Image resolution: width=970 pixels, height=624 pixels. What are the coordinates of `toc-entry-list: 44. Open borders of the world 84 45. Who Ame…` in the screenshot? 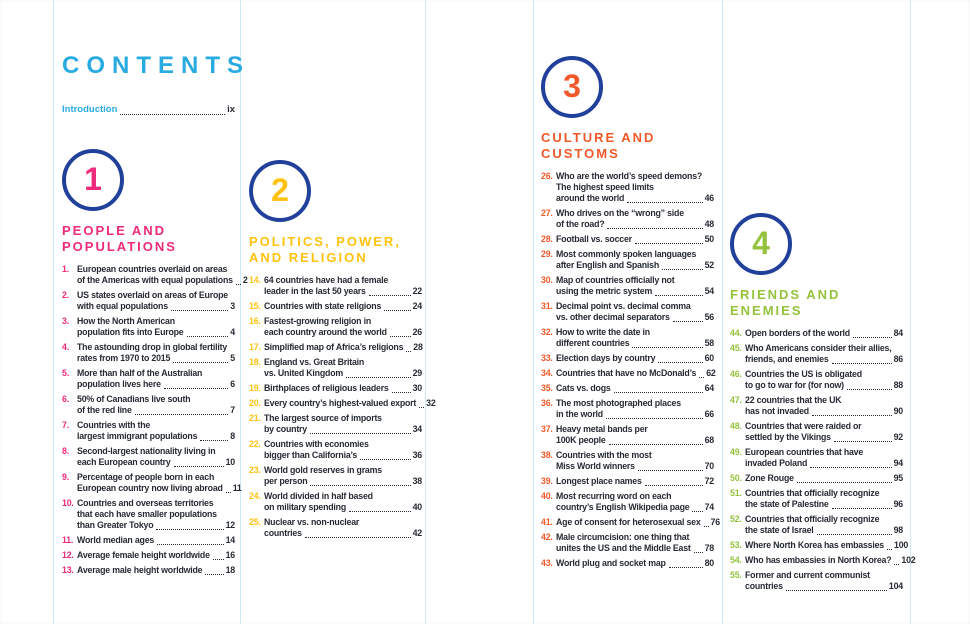 It's located at (823, 460).